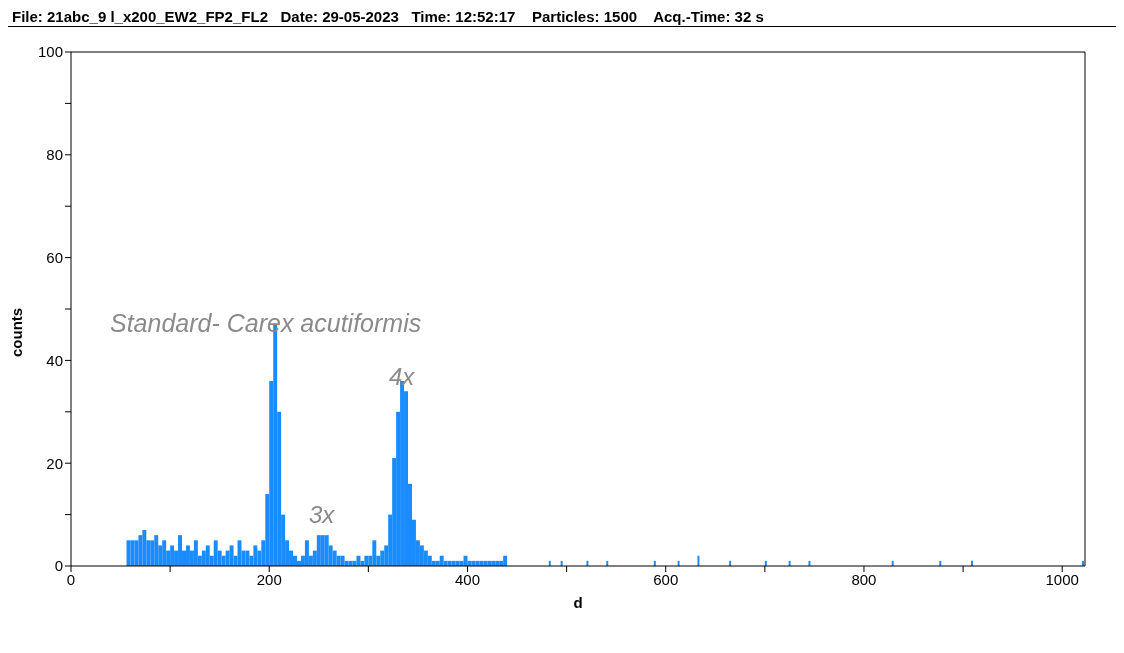 The height and width of the screenshot is (653, 1124). What do you see at coordinates (54, 155) in the screenshot?
I see `y-tick-label: 80` at bounding box center [54, 155].